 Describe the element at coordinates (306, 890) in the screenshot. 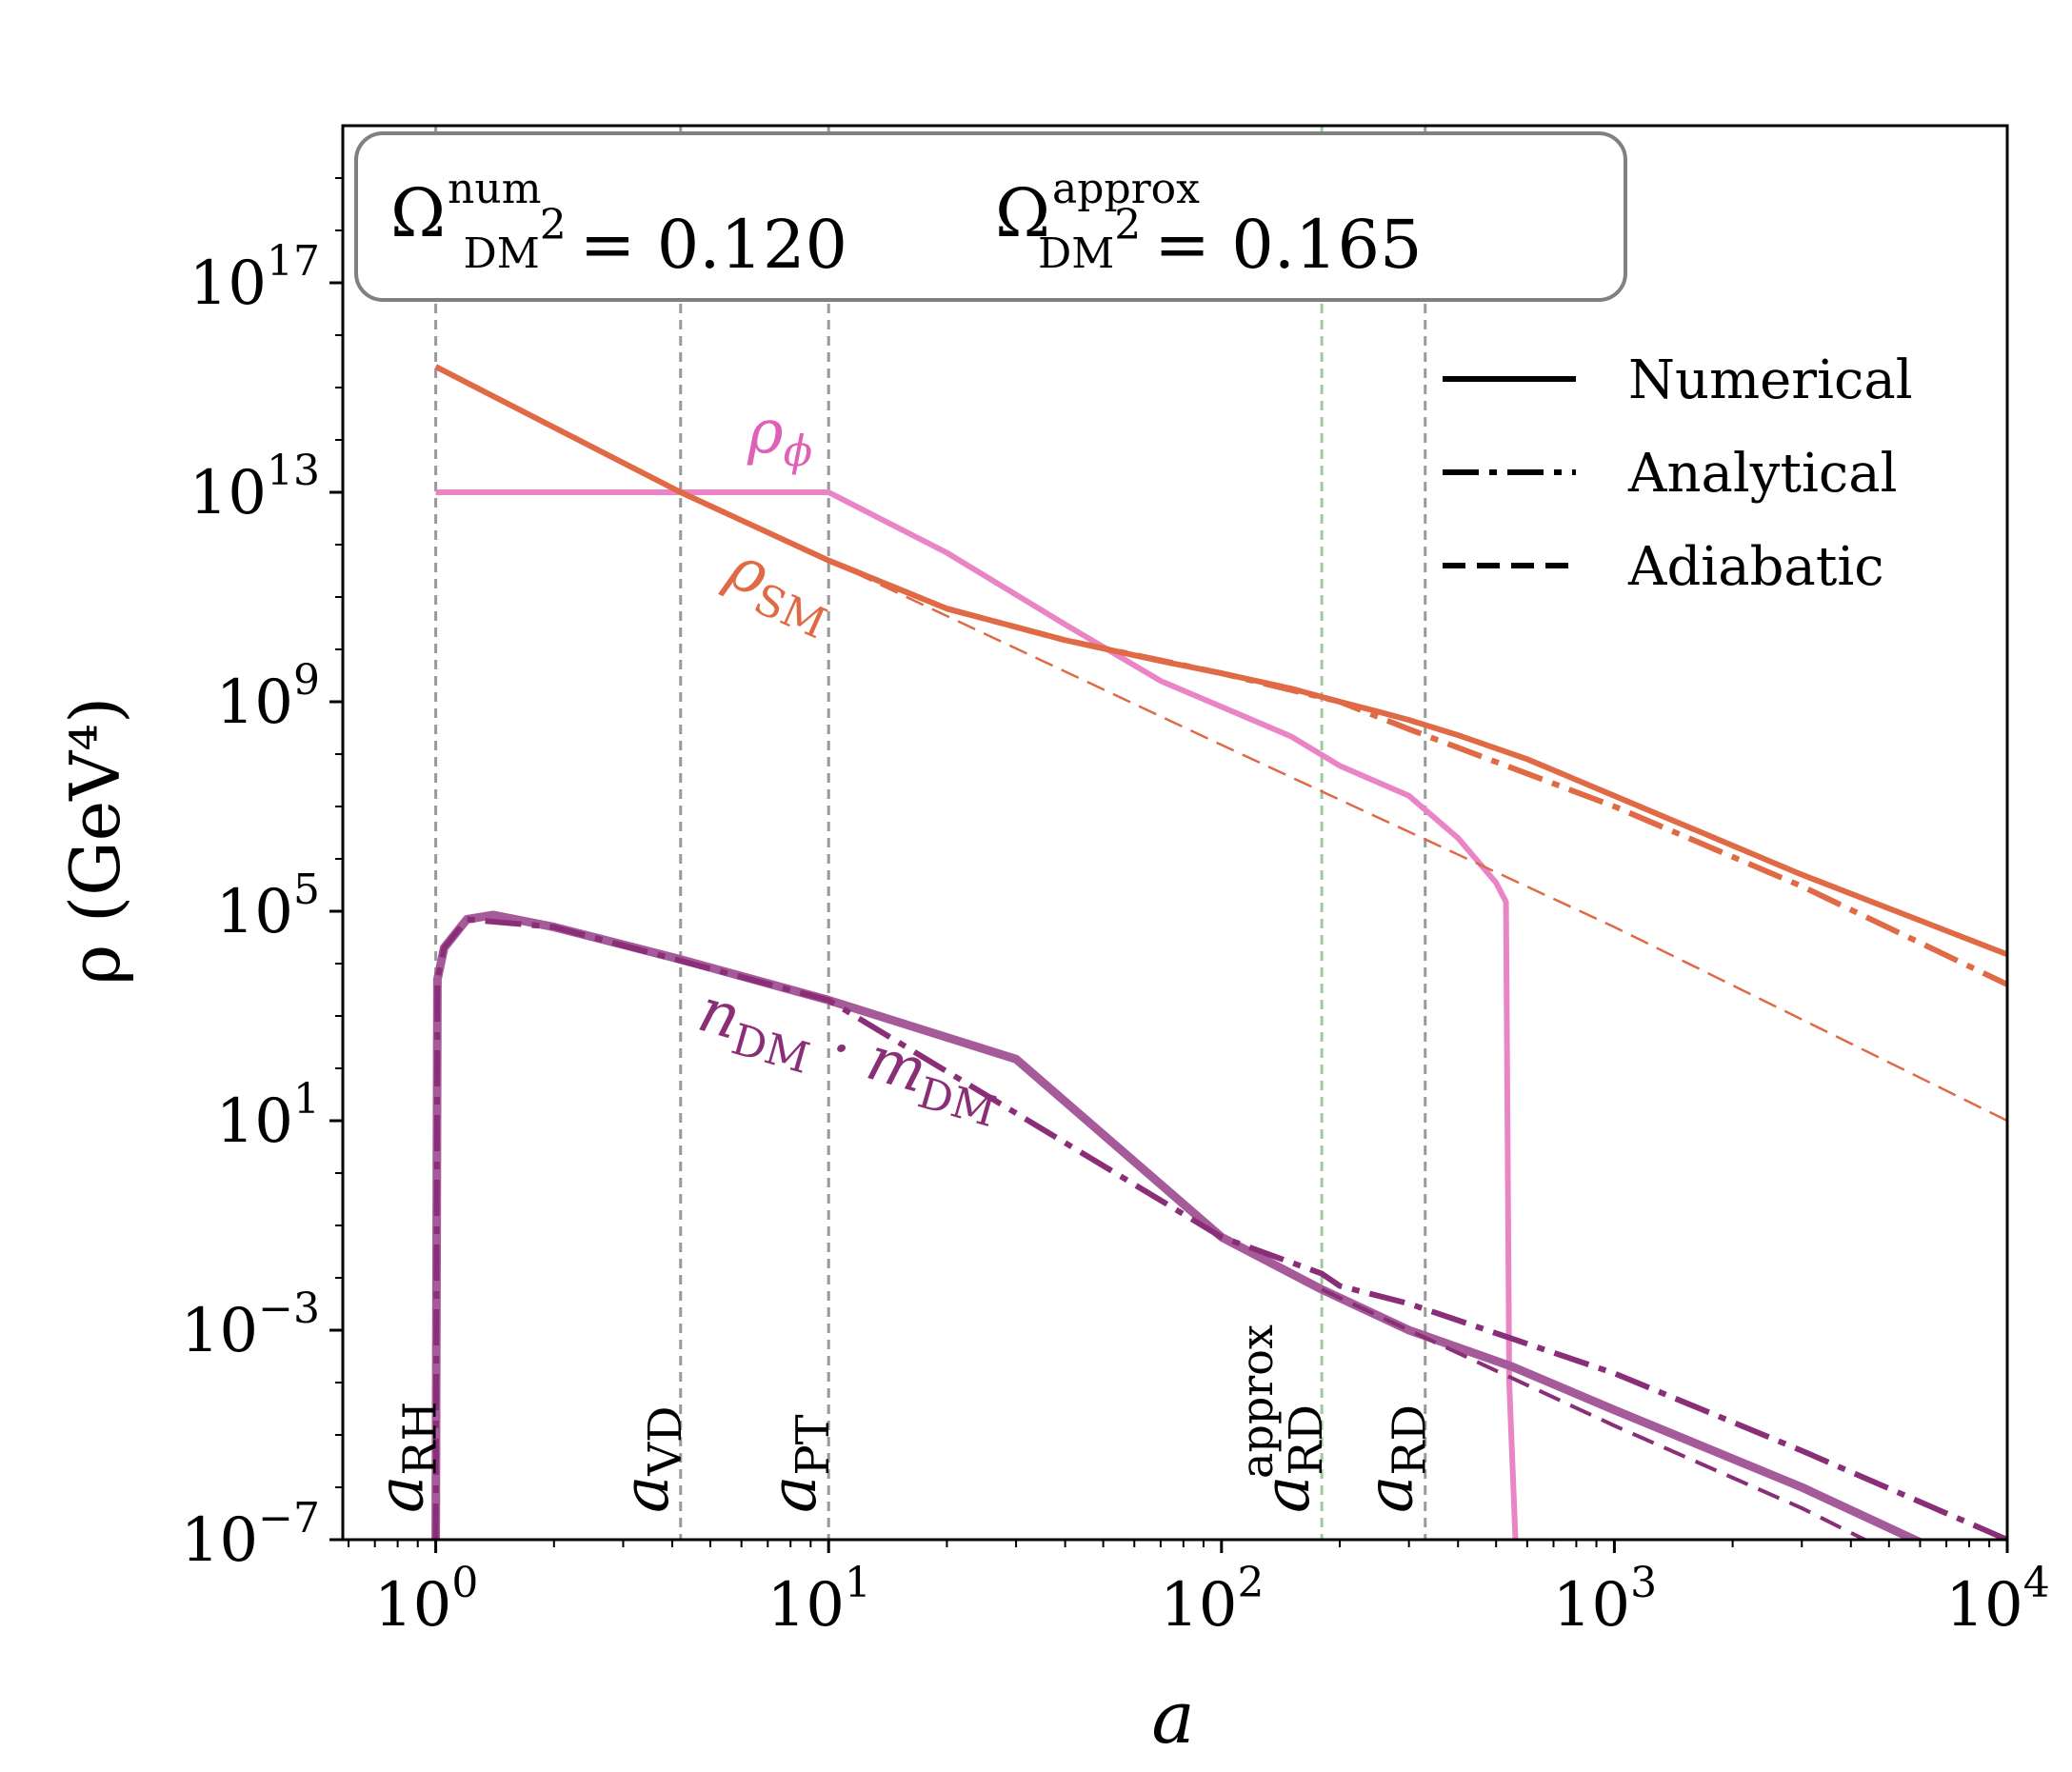

I see `y-tick-exponent: 5` at that location.